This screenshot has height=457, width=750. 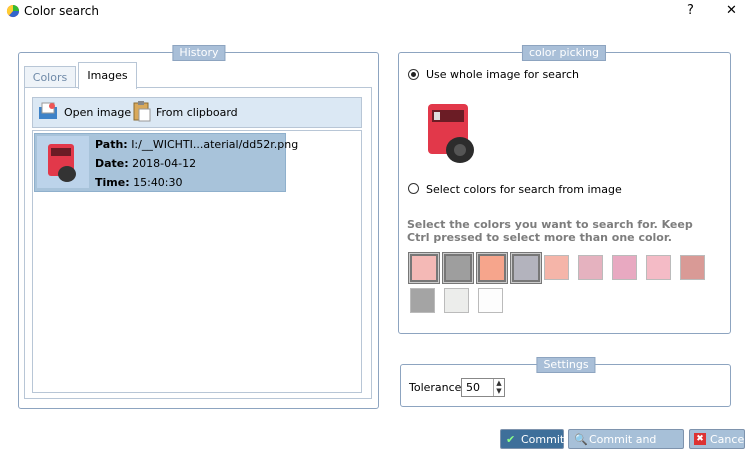 I want to click on cancel-button: ✖ Cancel, so click(x=718, y=439).